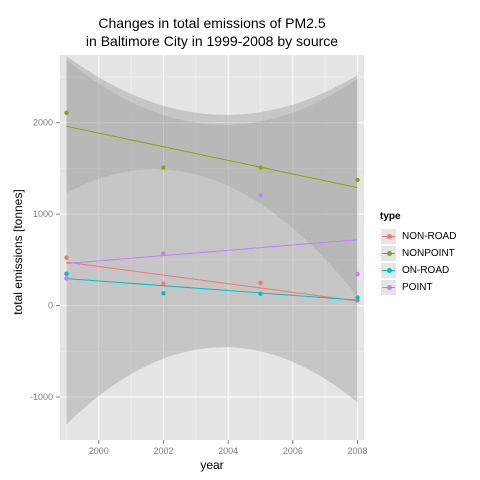 Image resolution: width=480 pixels, height=480 pixels. I want to click on x-tick-label: 2002, so click(163, 451).